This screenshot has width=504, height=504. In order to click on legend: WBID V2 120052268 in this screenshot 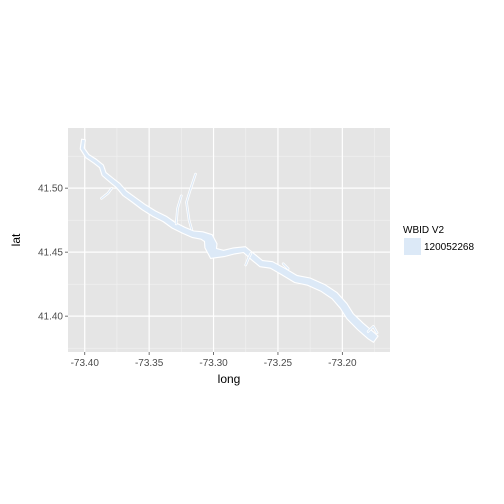, I will do `click(438, 240)`.